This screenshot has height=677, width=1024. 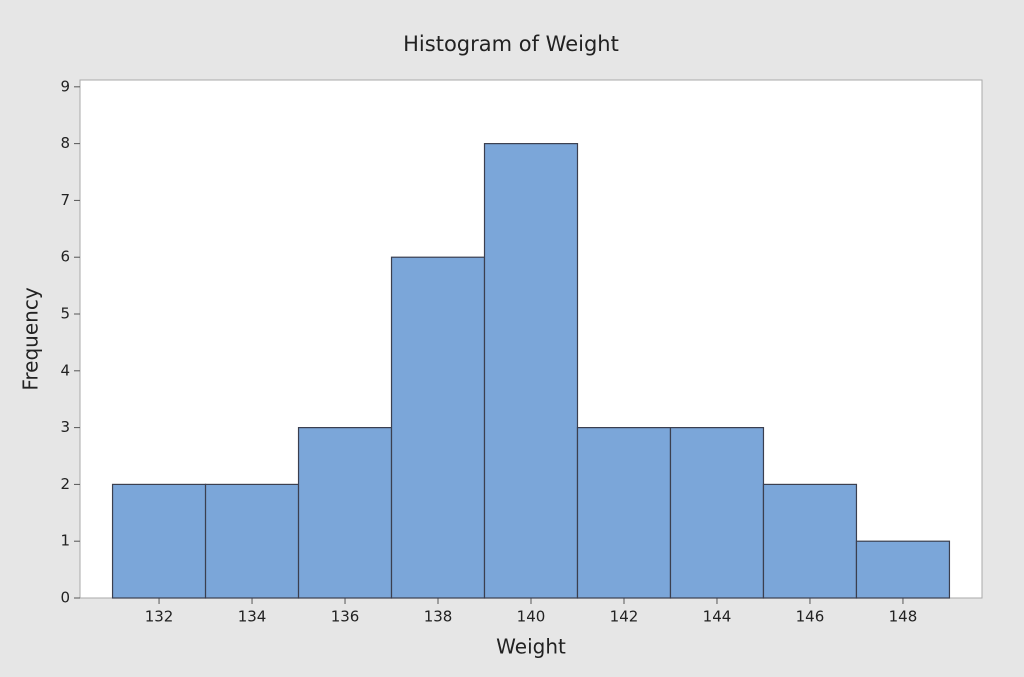 I want to click on x-axis-label: Weight, so click(x=531, y=647).